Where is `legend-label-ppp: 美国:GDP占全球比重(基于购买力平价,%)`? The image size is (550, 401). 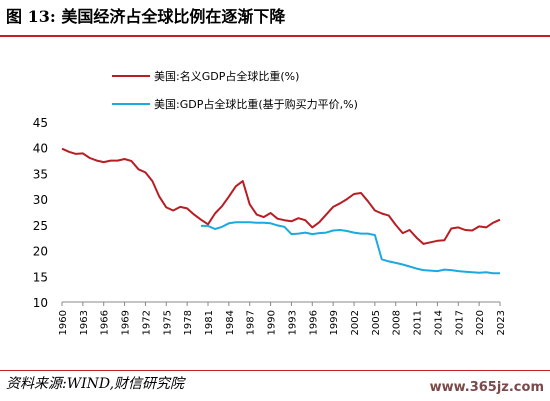 legend-label-ppp: 美国:GDP占全球比重(基于购买力平价,%) is located at coordinates (256, 104).